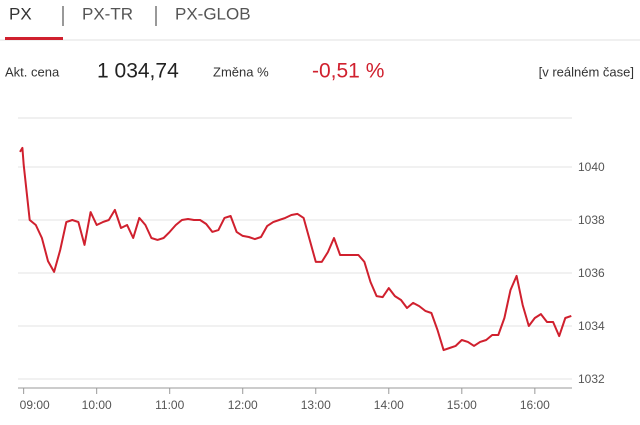 The width and height of the screenshot is (640, 425). Describe the element at coordinates (241, 71) in the screenshot. I see `change-label: Změna %` at that location.